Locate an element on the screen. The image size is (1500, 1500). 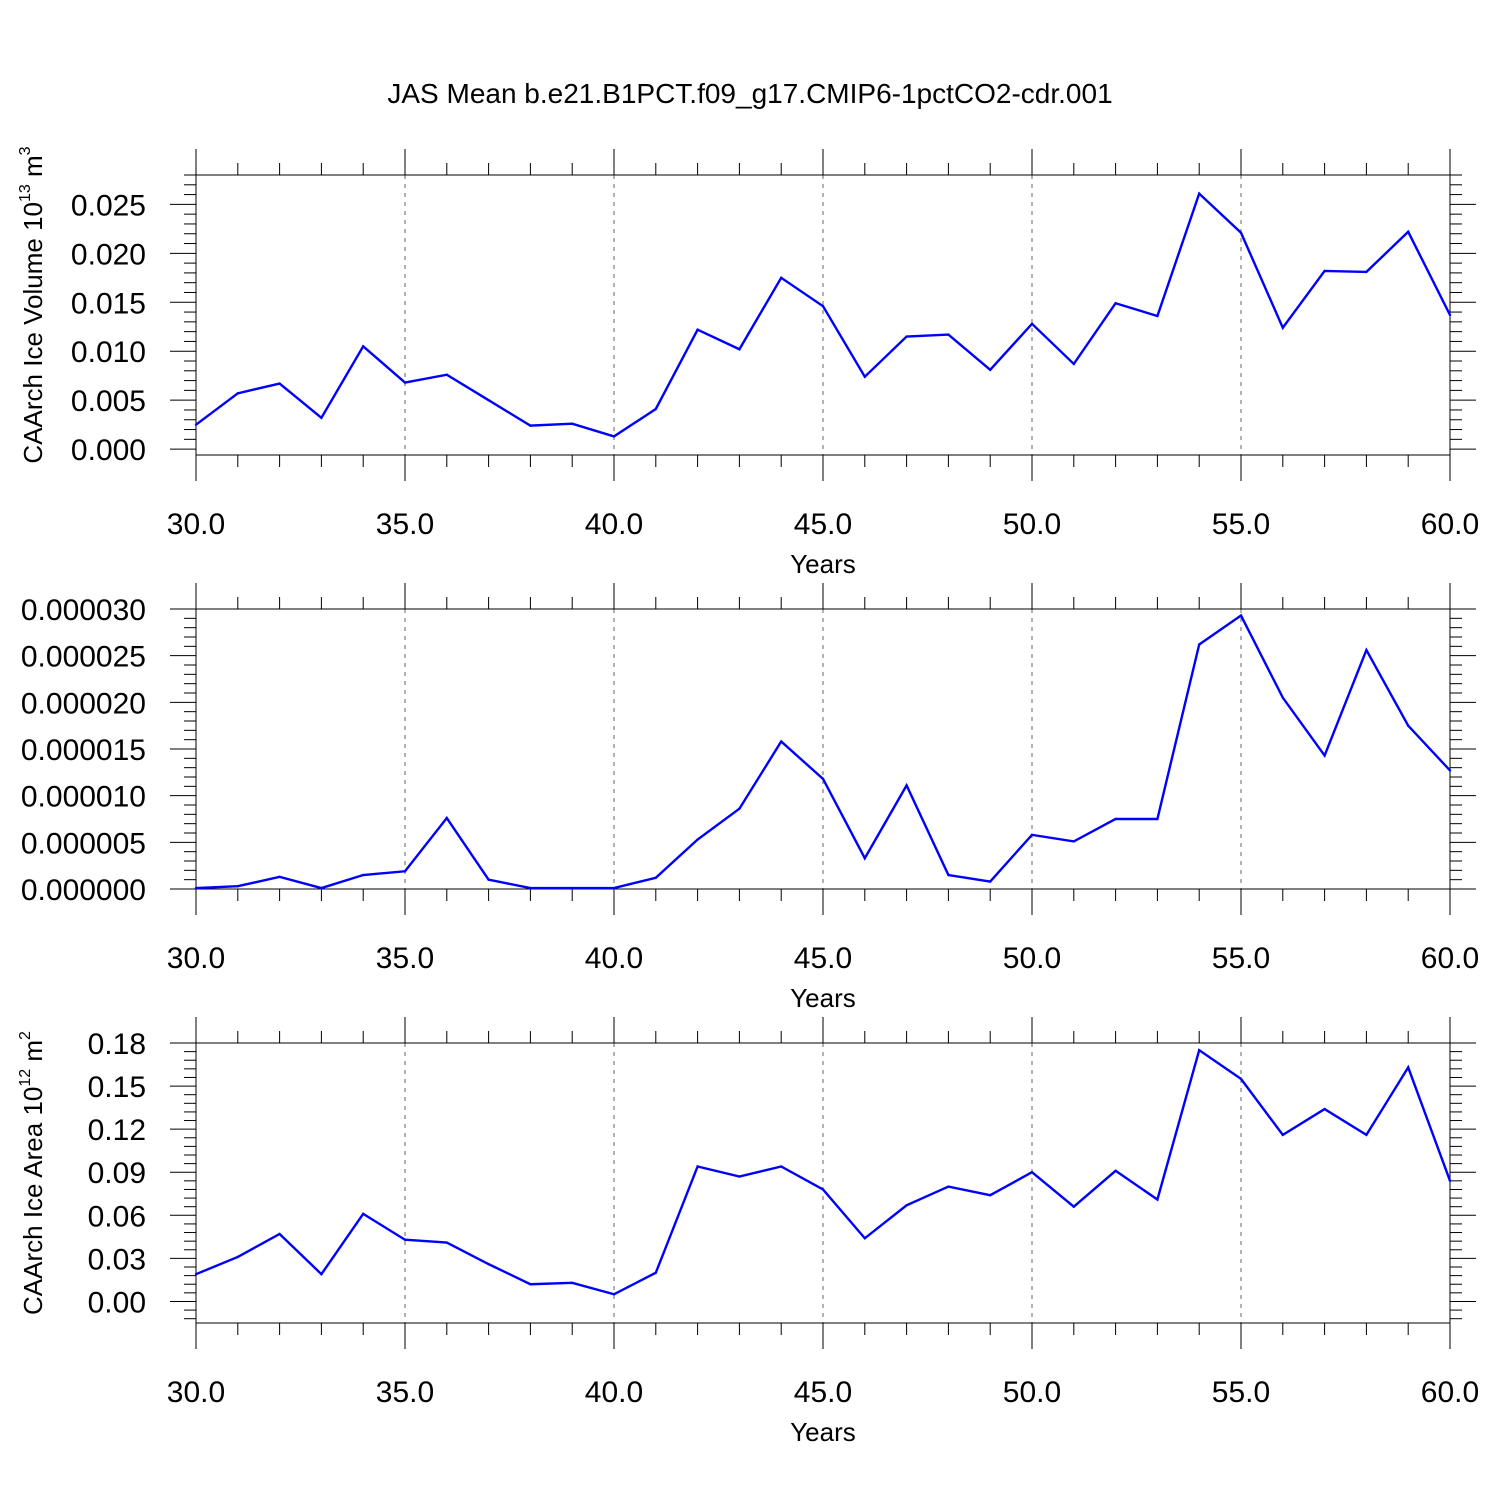
y-tick-label: 0.025 is located at coordinates (108, 205).